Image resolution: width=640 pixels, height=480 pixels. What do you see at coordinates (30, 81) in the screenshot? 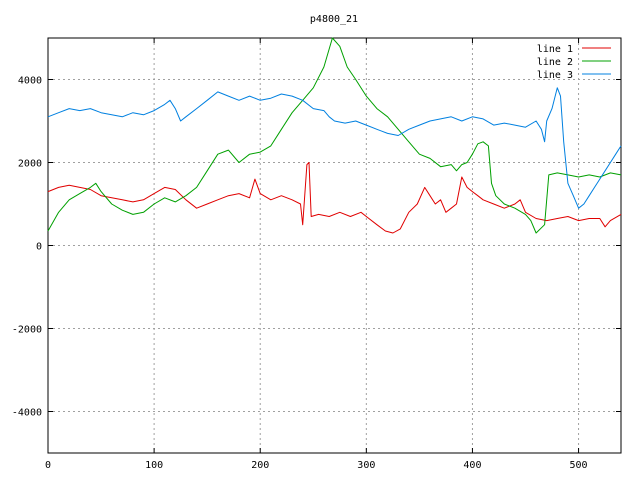
I see `y-tick-label: 4000` at bounding box center [30, 81].